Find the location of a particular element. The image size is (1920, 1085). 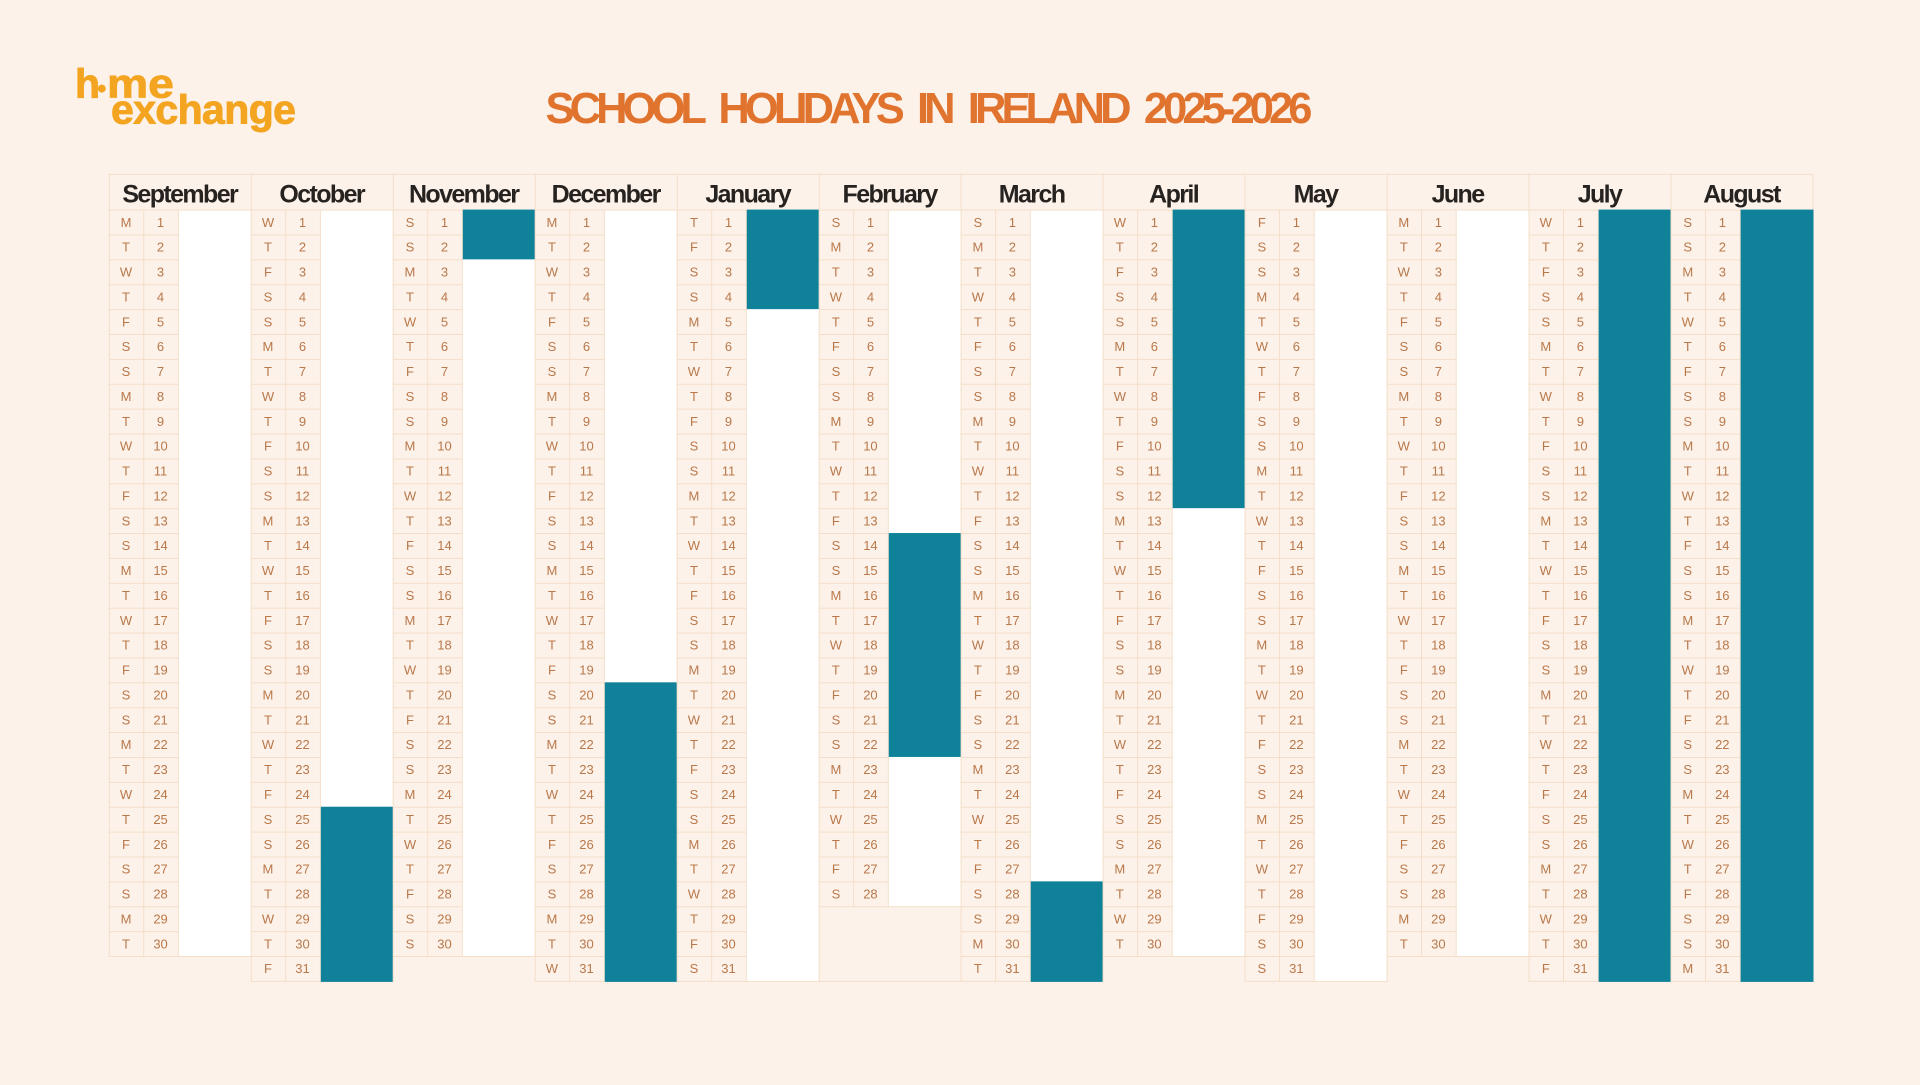

svg-text: August is located at coordinates (1742, 195).